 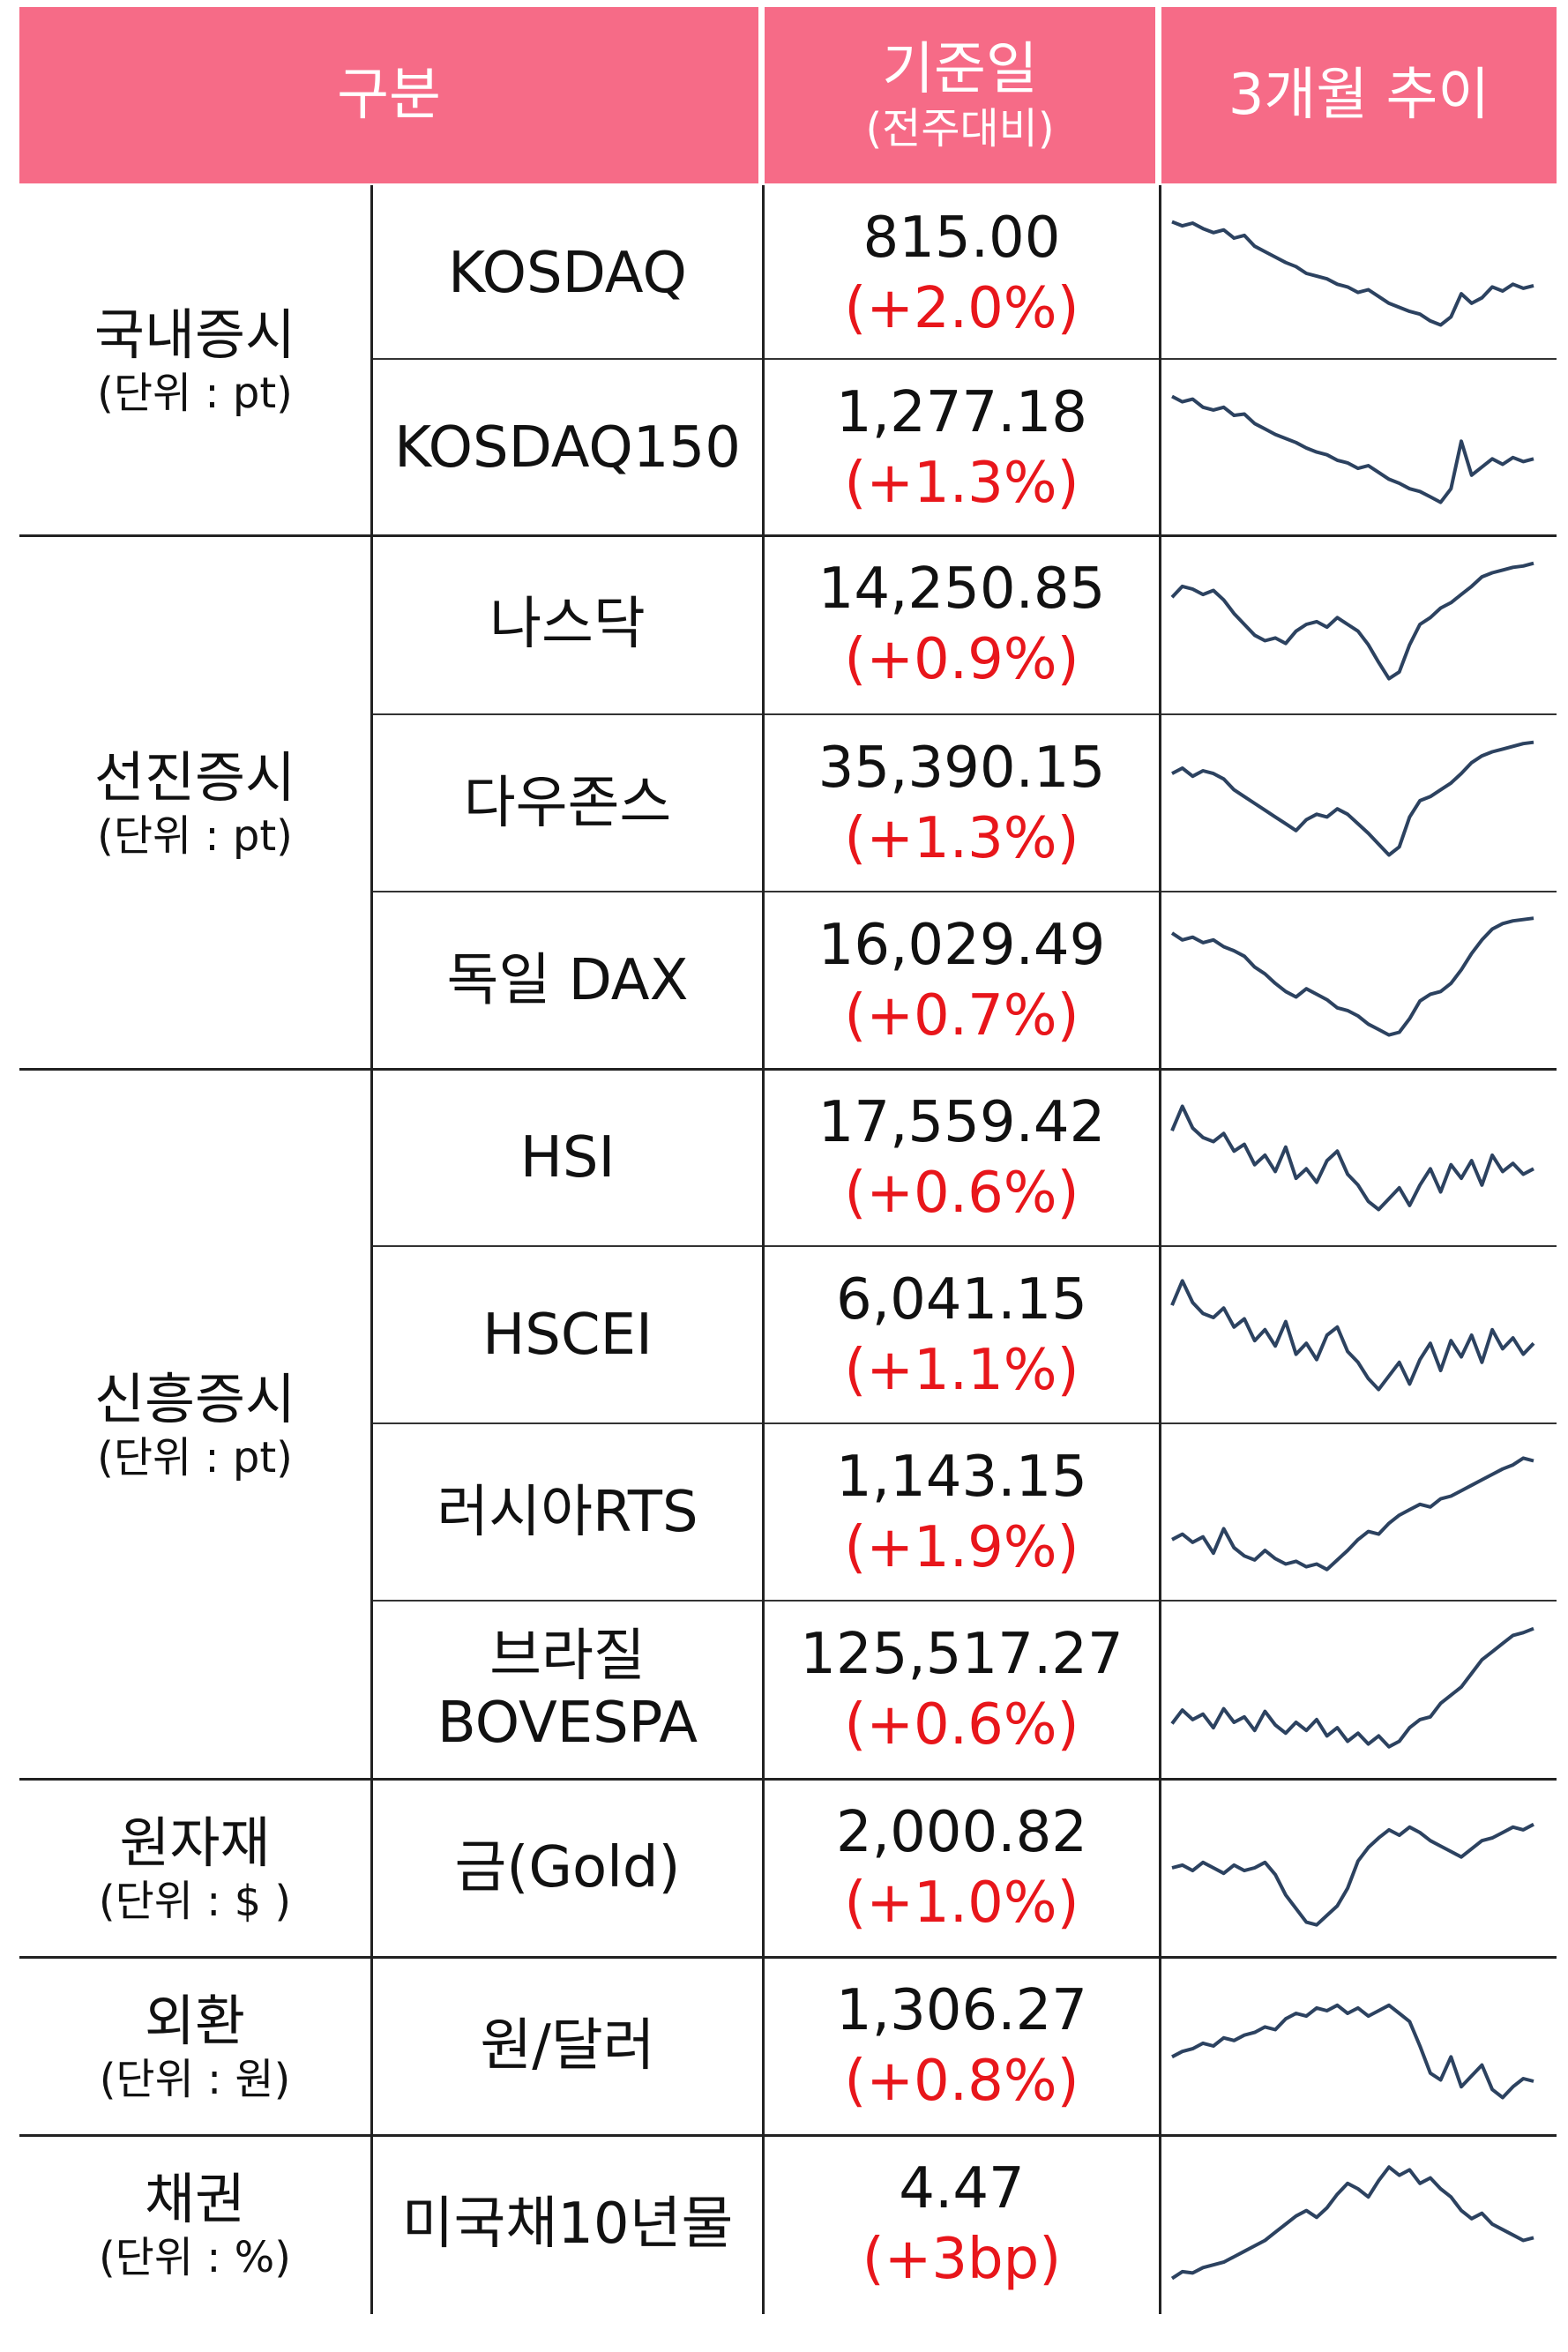 I want to click on index-name: BOVESPA, so click(x=567, y=1723).